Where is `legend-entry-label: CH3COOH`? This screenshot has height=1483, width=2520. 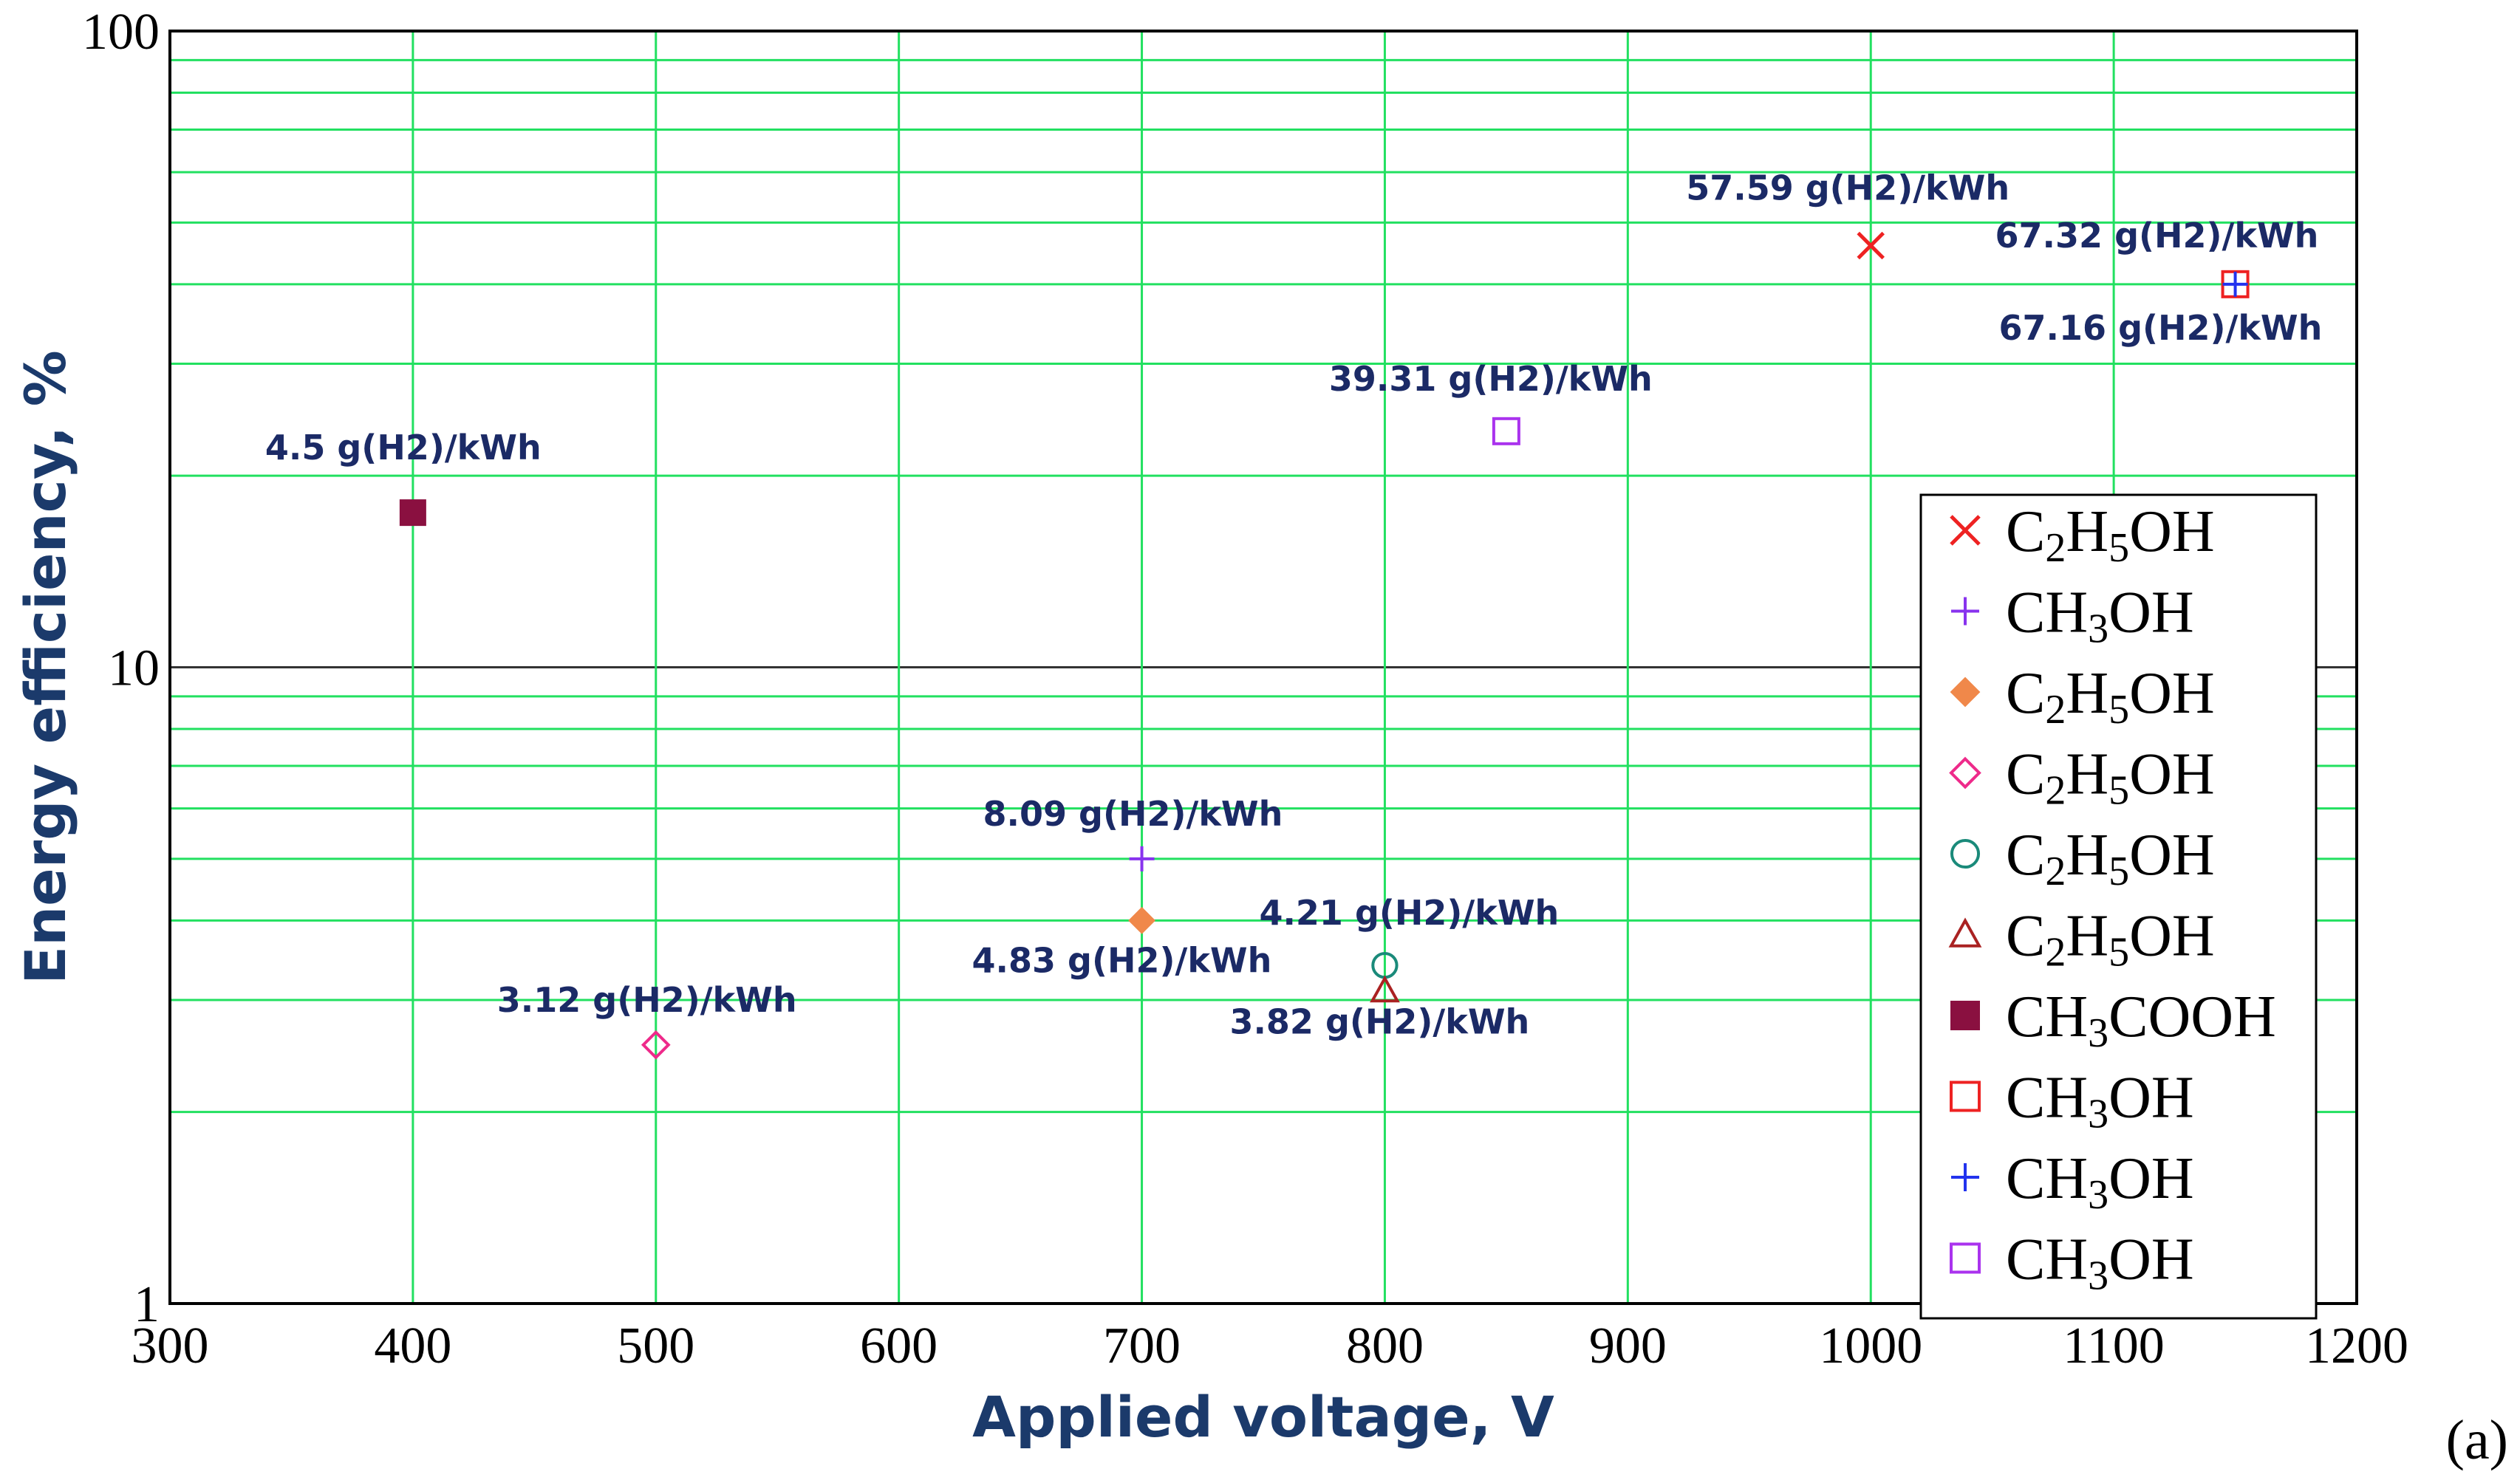
legend-entry-label: CH3COOH is located at coordinates (2141, 1020).